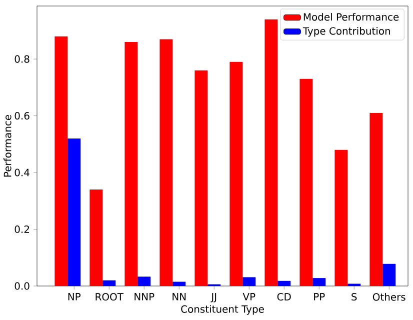 This screenshot has height=320, width=413. I want to click on x-tick-label: NP, so click(74, 296).